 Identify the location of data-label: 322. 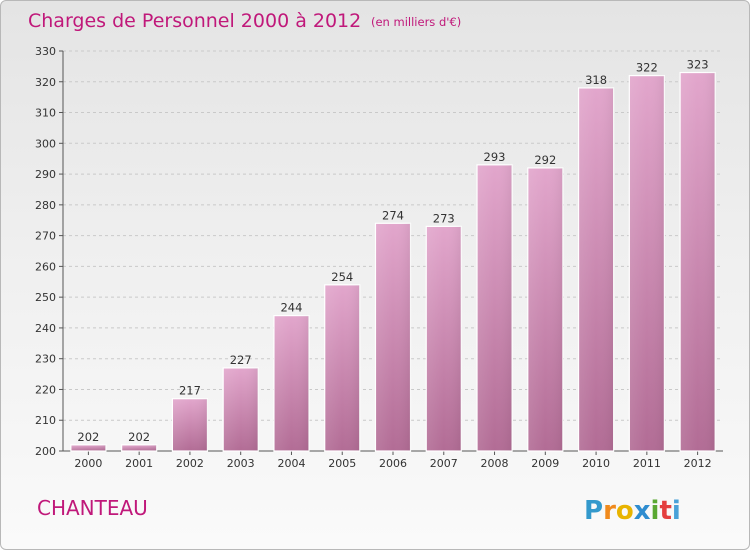
(647, 68).